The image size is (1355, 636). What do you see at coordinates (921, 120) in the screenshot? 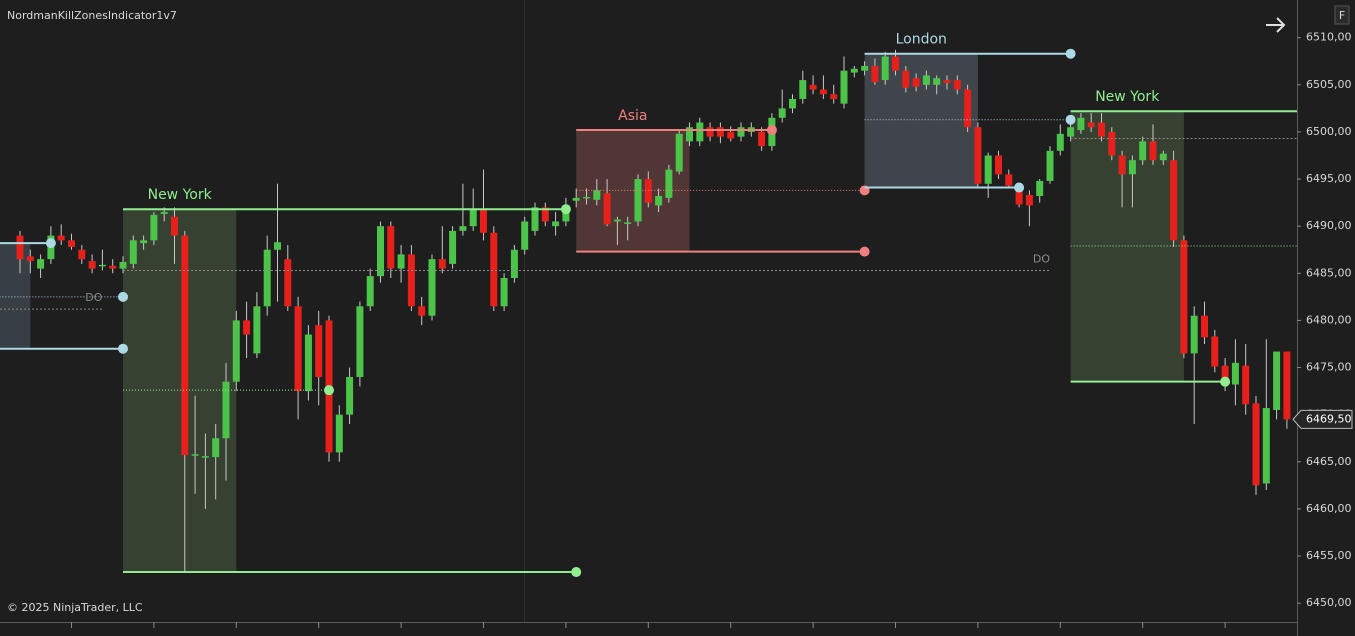
I see `session-box` at bounding box center [921, 120].